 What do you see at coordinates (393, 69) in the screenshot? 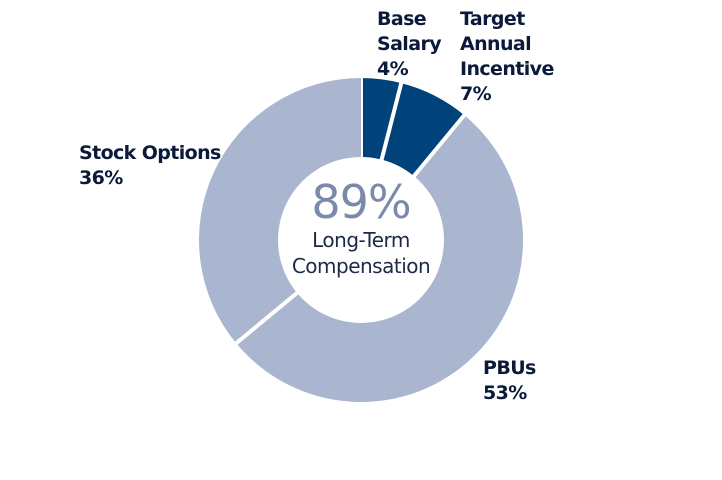
I see `label-base-salary-value: 4%` at bounding box center [393, 69].